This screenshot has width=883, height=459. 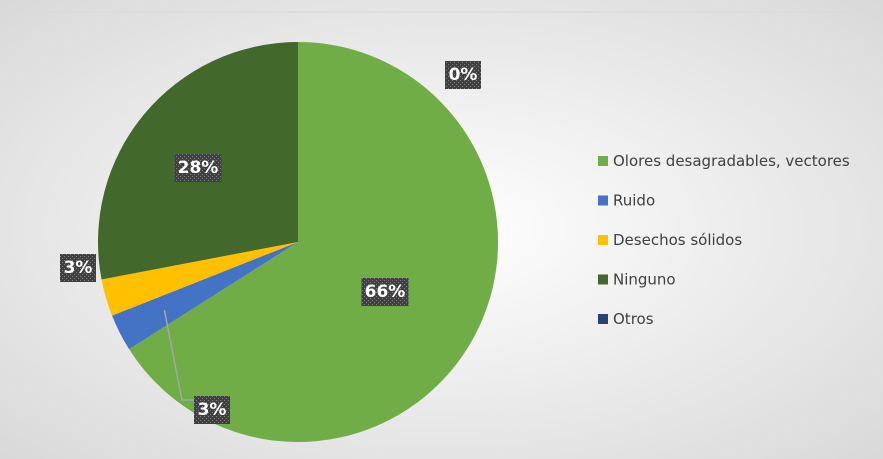 I want to click on legend-label: Otros, so click(x=633, y=319).